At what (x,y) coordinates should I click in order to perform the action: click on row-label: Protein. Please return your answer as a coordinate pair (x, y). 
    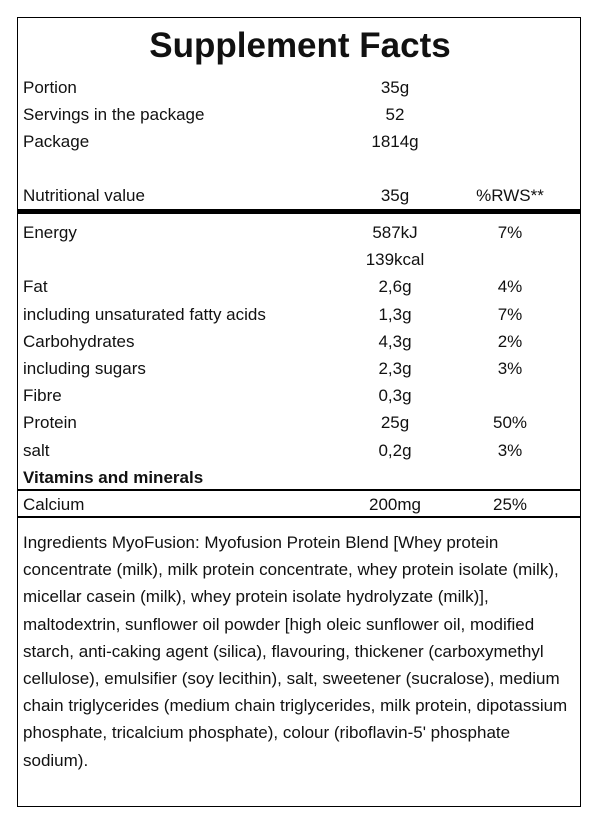
    Looking at the image, I should click on (50, 423).